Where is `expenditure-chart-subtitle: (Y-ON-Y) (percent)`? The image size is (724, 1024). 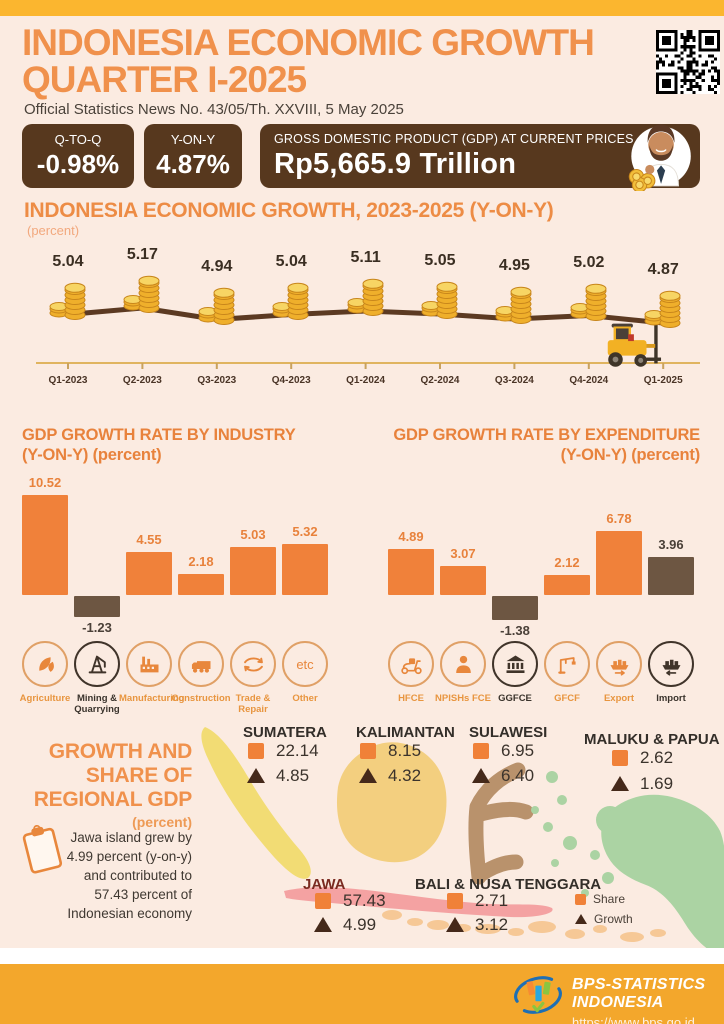
expenditure-chart-subtitle: (Y-ON-Y) (percent) is located at coordinates (630, 455).